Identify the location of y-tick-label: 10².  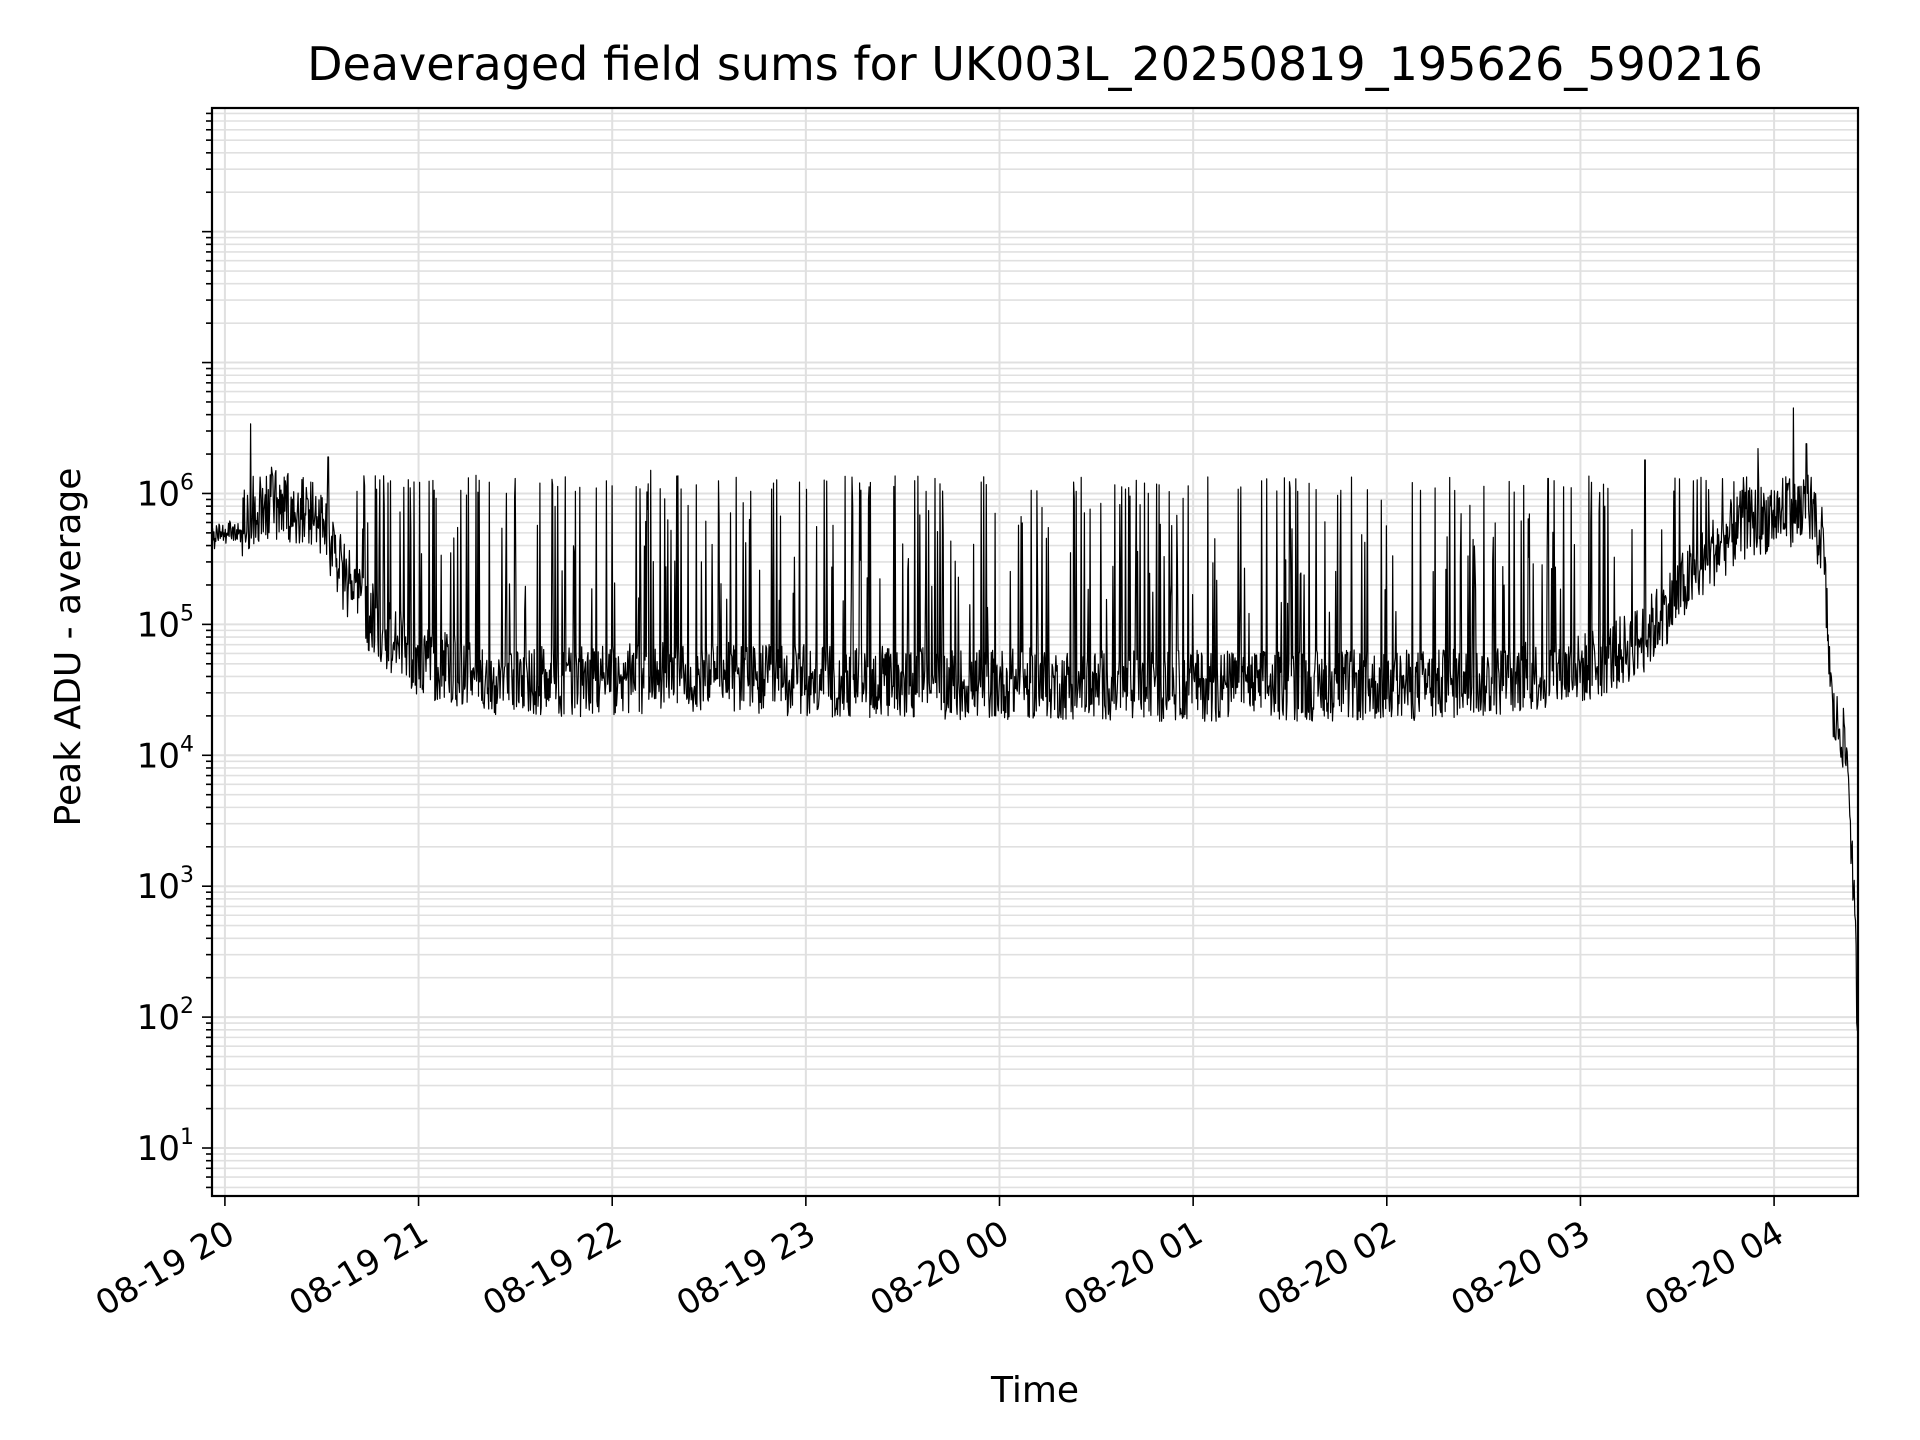
(165, 1016).